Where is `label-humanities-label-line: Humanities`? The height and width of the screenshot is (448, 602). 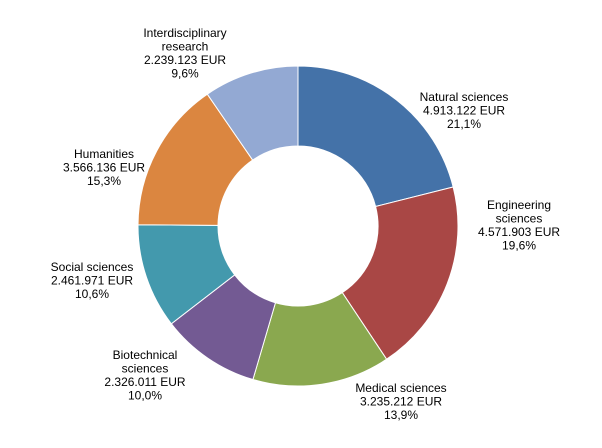
label-humanities-label-line: Humanities is located at coordinates (104, 154).